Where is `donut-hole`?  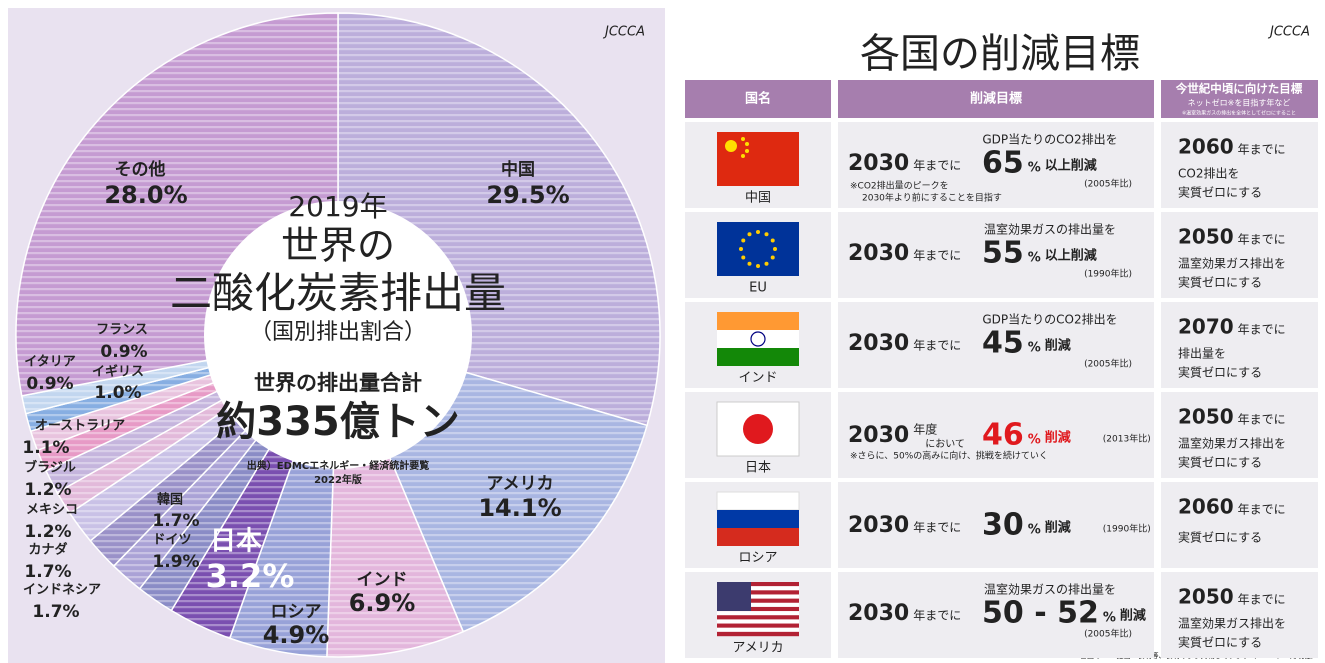 donut-hole is located at coordinates (338, 335).